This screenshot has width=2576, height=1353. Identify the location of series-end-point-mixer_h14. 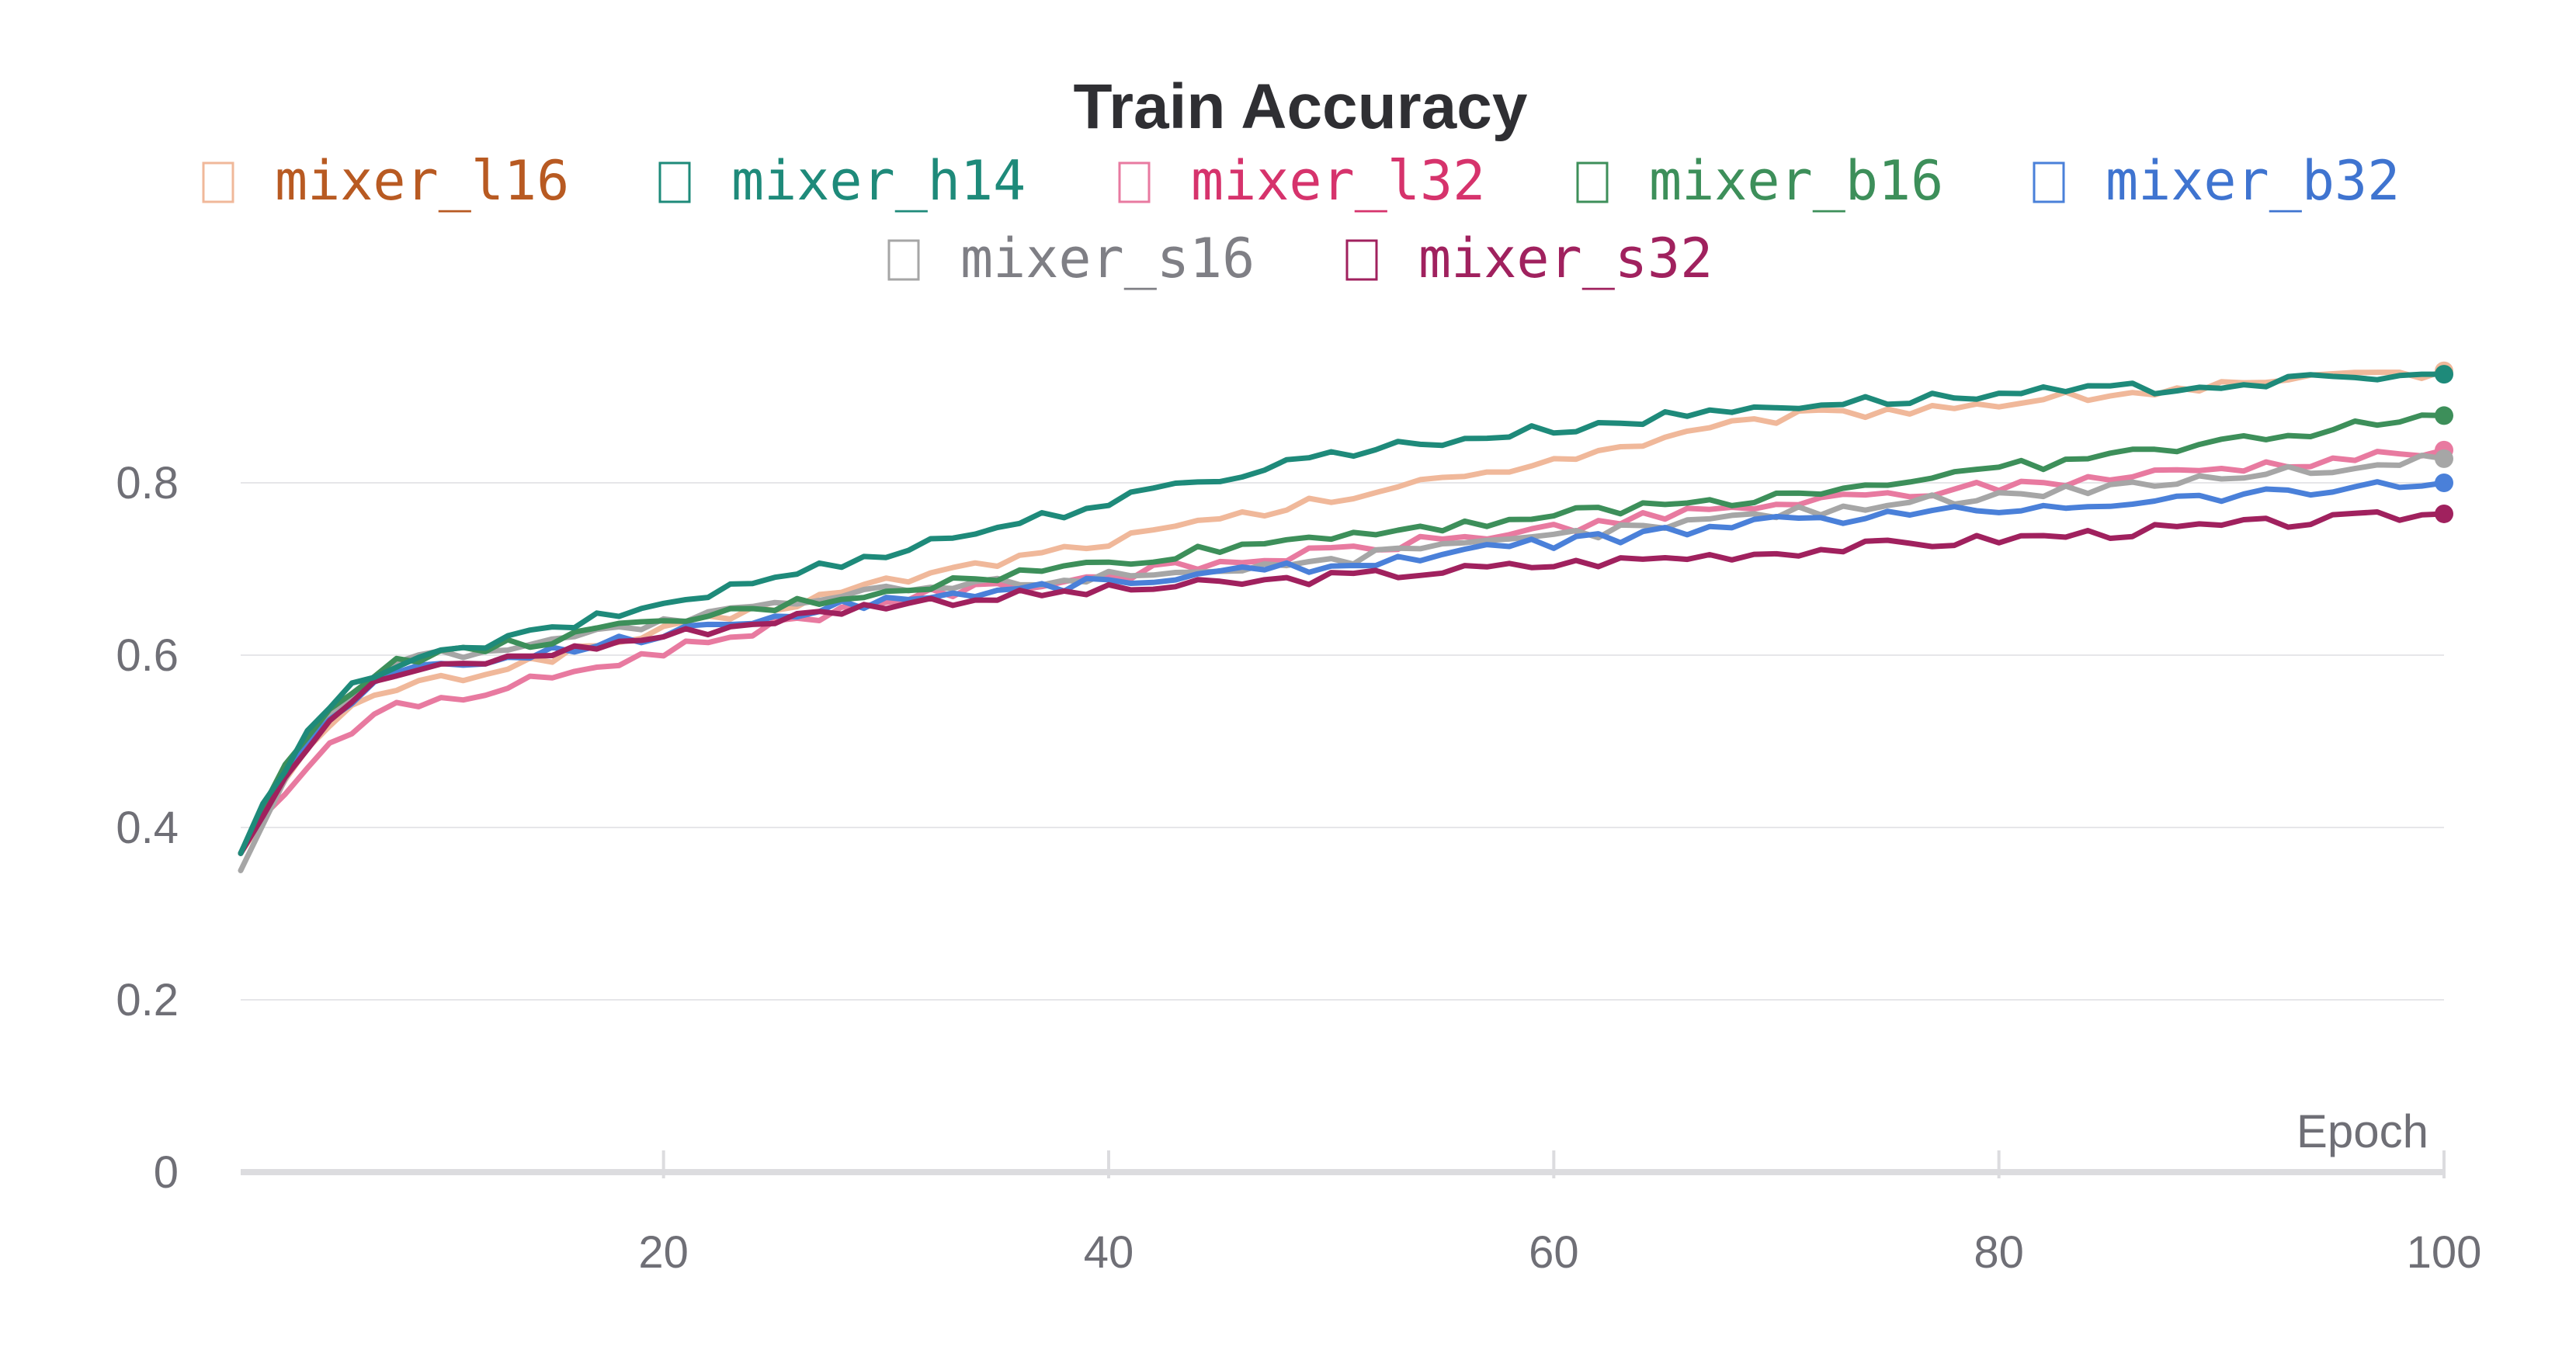
(2444, 374).